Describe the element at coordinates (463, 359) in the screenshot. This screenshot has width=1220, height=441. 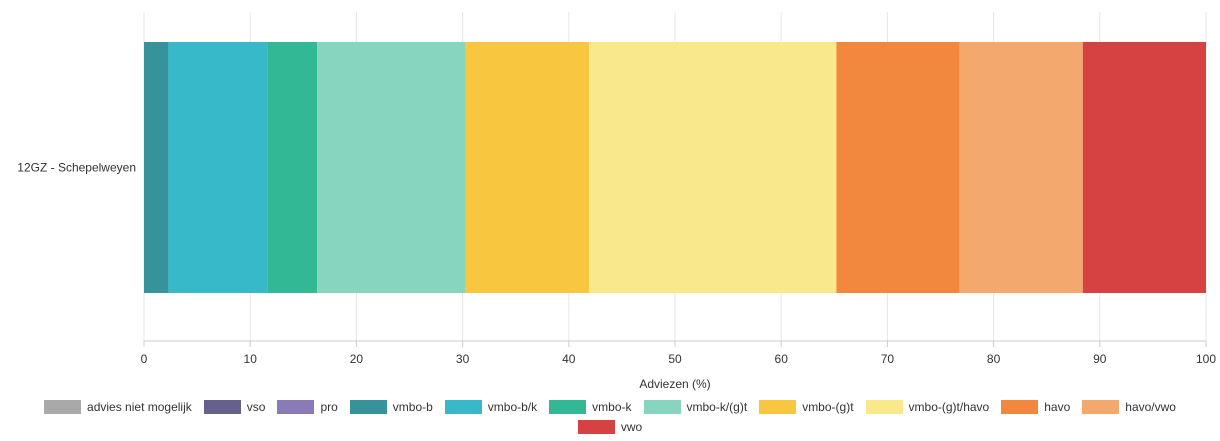
I see `tick-label: 30` at that location.